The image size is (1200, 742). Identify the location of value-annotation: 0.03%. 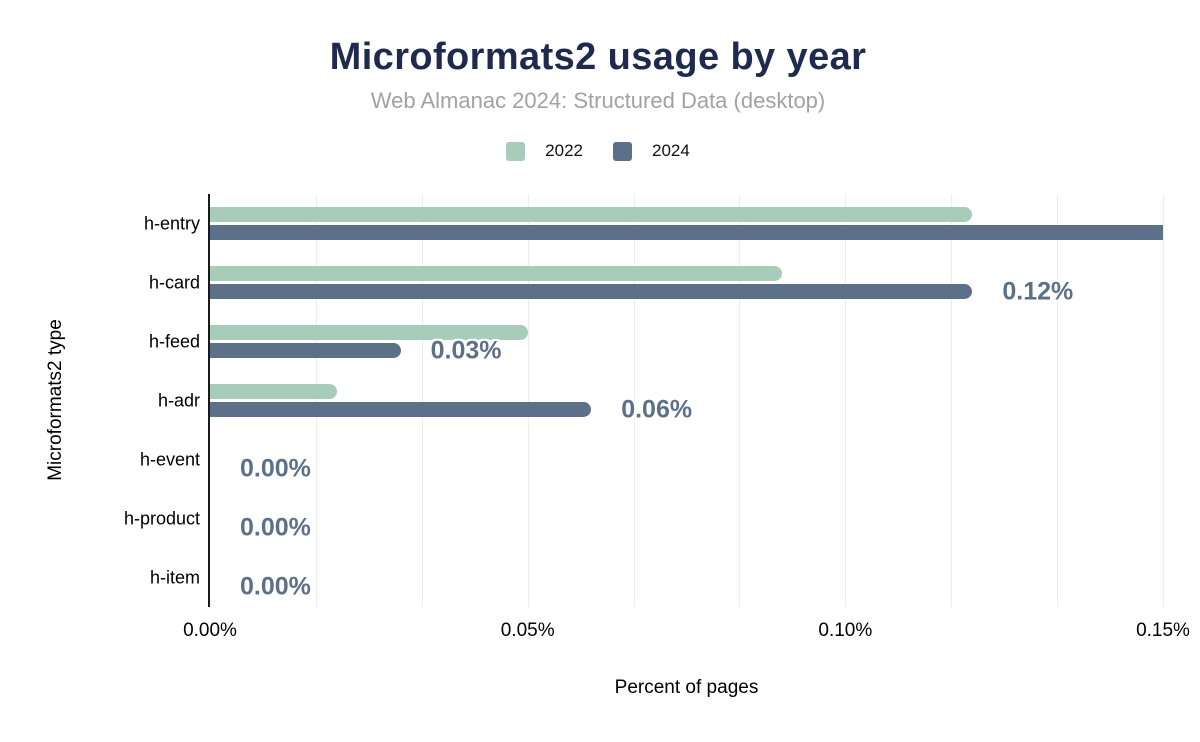
(466, 350).